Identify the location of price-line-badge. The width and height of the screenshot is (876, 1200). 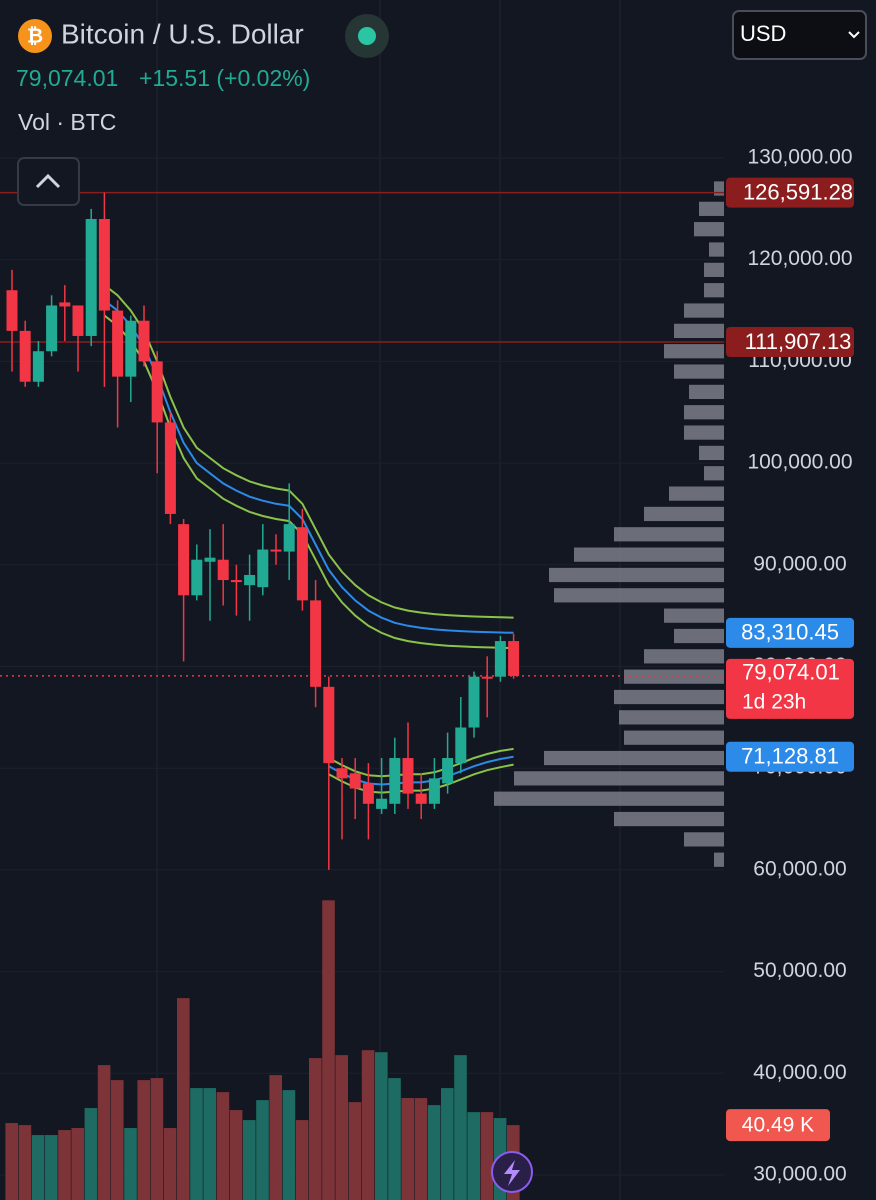
(790, 192).